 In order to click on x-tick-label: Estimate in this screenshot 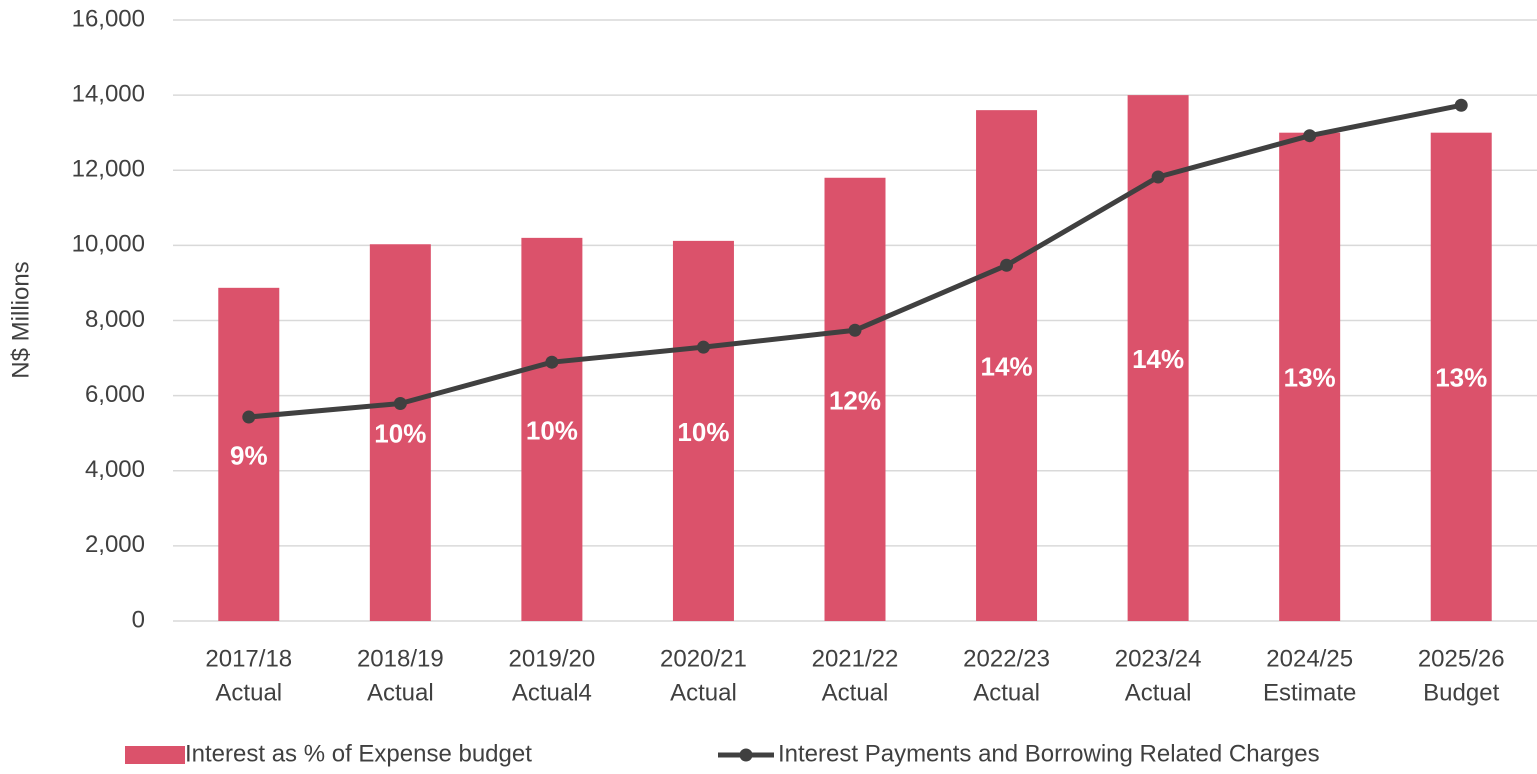, I will do `click(1309, 692)`.